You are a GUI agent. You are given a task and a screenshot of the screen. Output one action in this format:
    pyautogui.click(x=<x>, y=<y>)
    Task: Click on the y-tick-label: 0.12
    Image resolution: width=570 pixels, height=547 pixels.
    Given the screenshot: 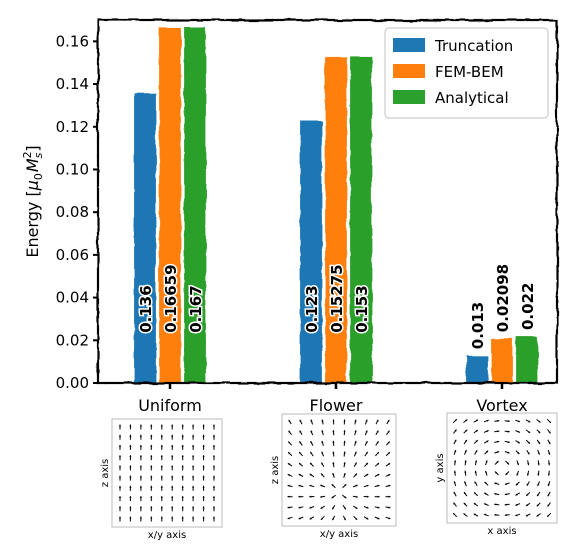 What is the action you would take?
    pyautogui.click(x=72, y=127)
    